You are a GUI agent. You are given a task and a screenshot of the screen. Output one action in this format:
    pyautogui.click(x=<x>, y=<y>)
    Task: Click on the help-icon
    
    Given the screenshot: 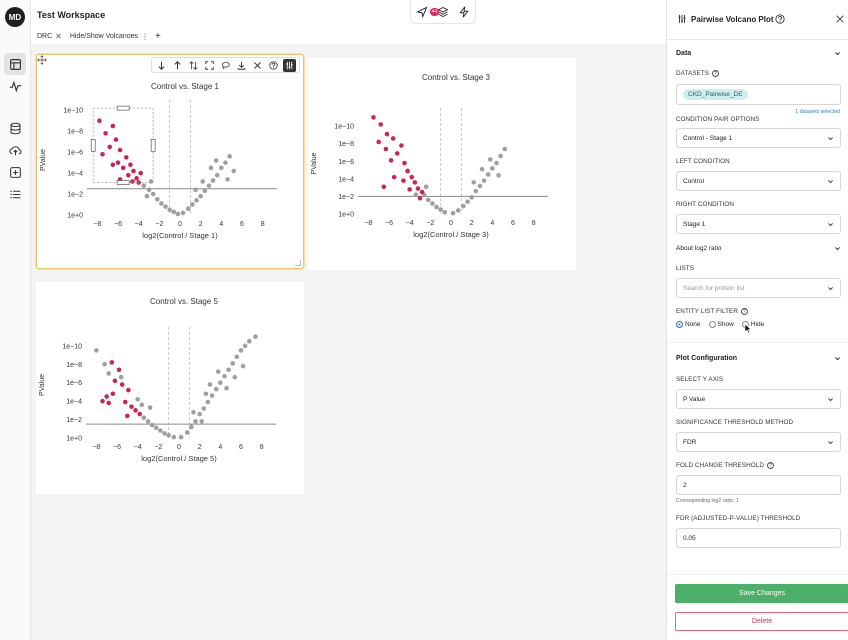 What is the action you would take?
    pyautogui.click(x=273, y=65)
    